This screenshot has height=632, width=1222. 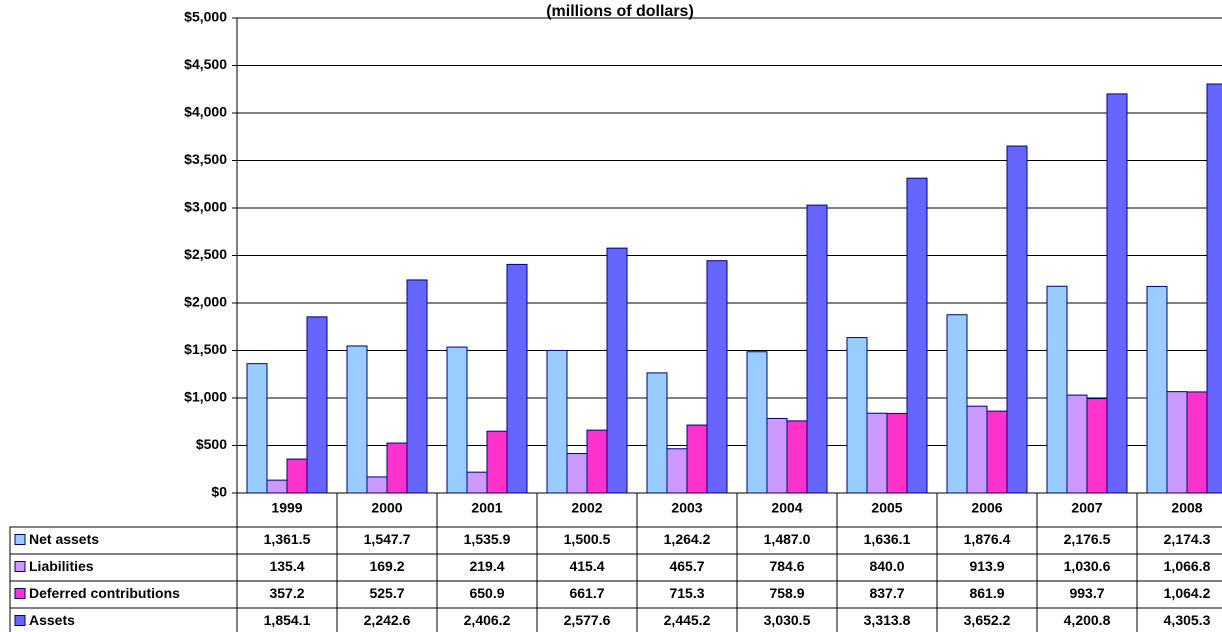 What do you see at coordinates (586, 566) in the screenshot?
I see `table-value: 415.4` at bounding box center [586, 566].